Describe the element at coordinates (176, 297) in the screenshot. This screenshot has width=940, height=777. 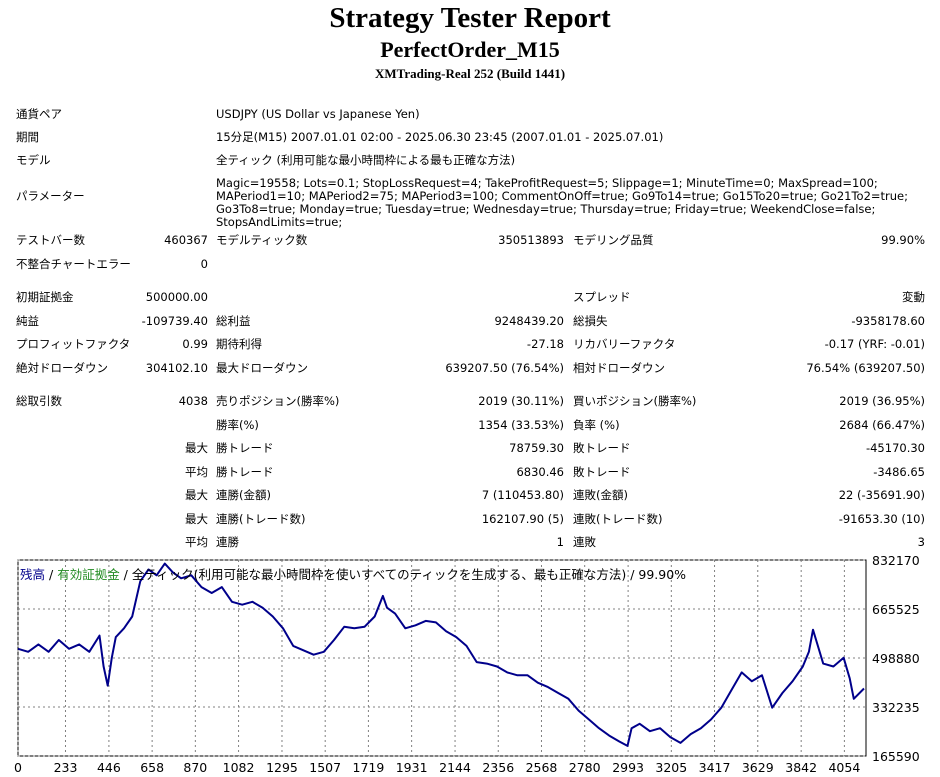
I see `deposit-value: 500000.00` at that location.